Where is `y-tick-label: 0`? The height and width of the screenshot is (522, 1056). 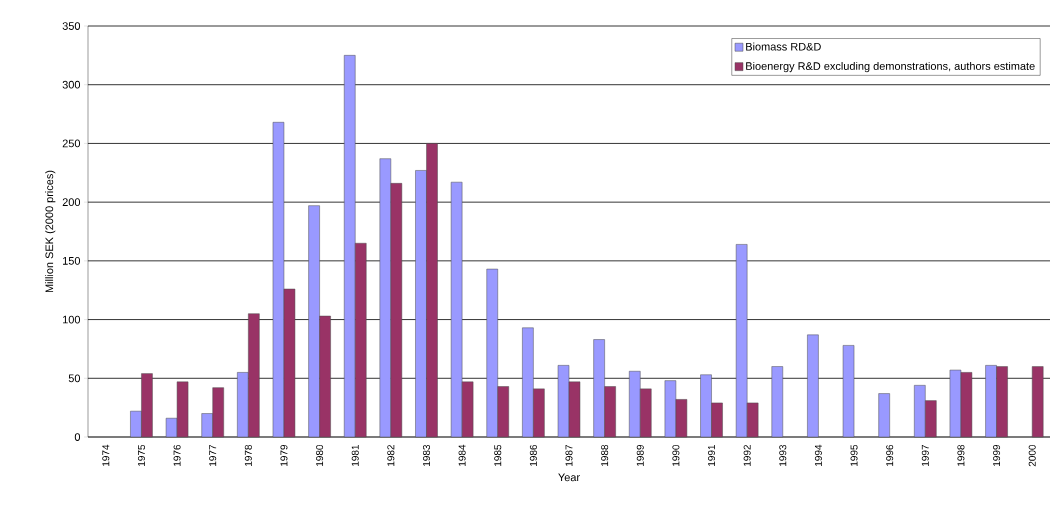 y-tick-label: 0 is located at coordinates (77, 437).